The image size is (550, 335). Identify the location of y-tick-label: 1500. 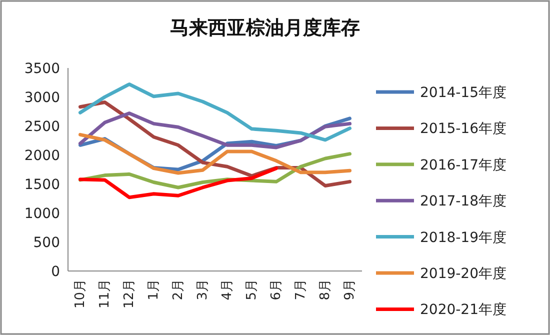
(42, 185).